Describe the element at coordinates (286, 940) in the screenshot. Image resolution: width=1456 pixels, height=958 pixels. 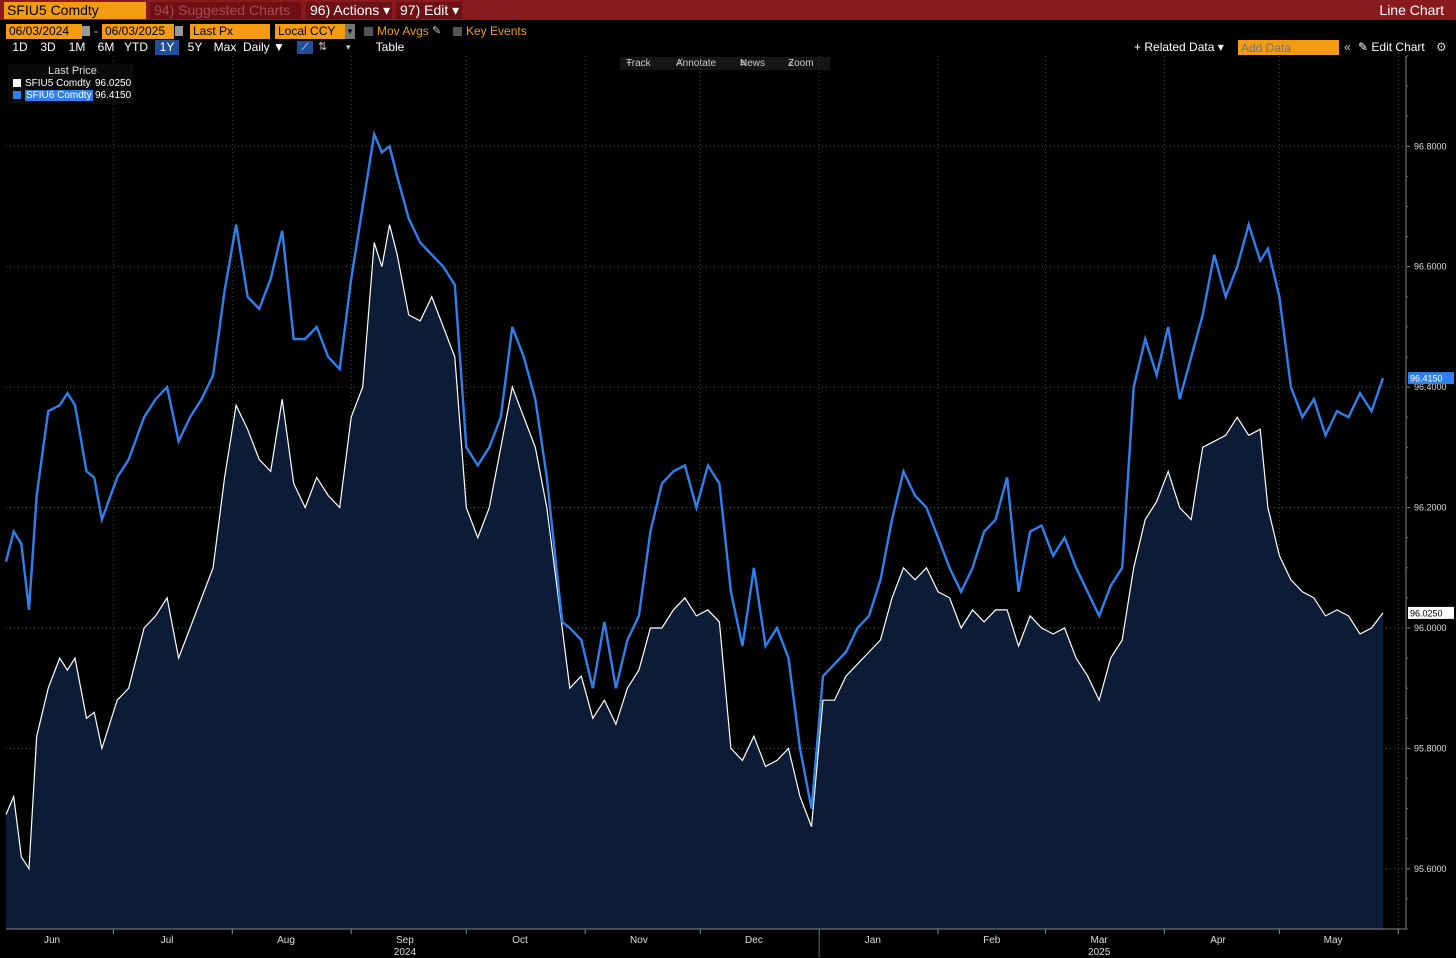
I see `x-tick-label: Aug` at that location.